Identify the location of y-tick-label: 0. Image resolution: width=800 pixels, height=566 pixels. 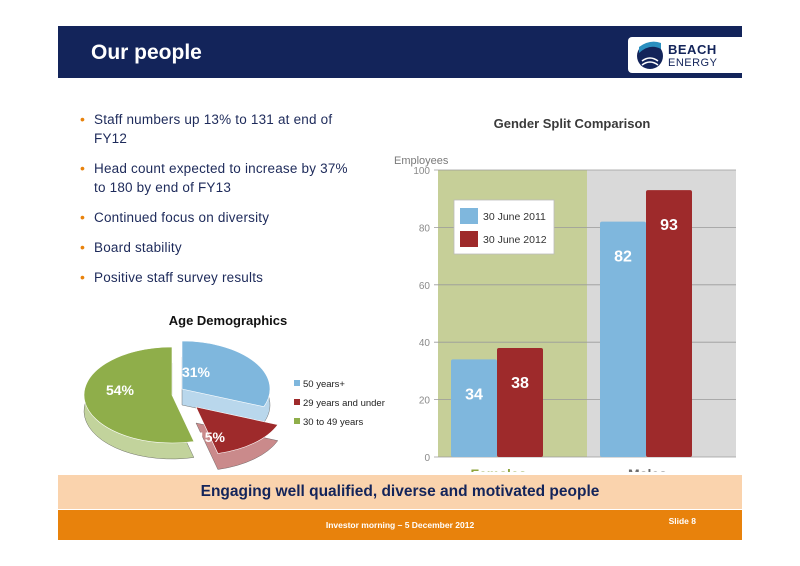
(427, 458).